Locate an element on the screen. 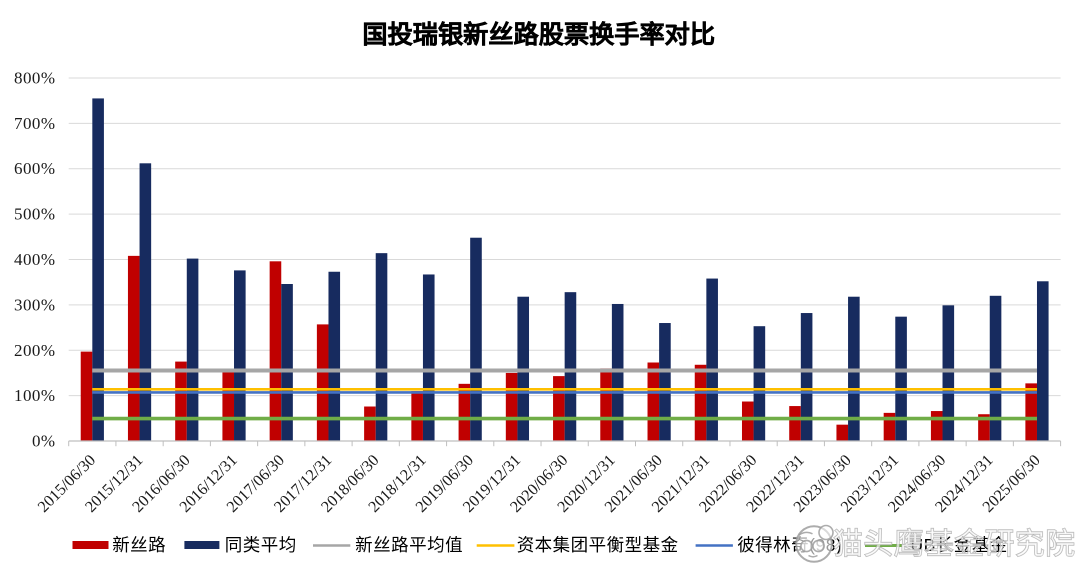 The image size is (1080, 572). svg-text: 700% is located at coordinates (34, 123).